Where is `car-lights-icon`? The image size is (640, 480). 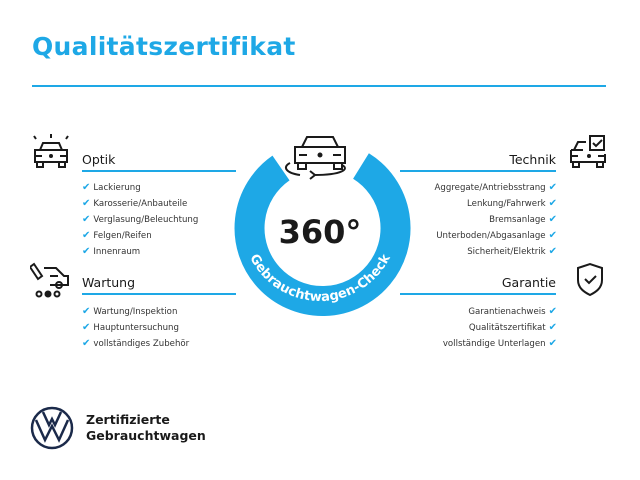
car-lights-icon is located at coordinates (51, 151).